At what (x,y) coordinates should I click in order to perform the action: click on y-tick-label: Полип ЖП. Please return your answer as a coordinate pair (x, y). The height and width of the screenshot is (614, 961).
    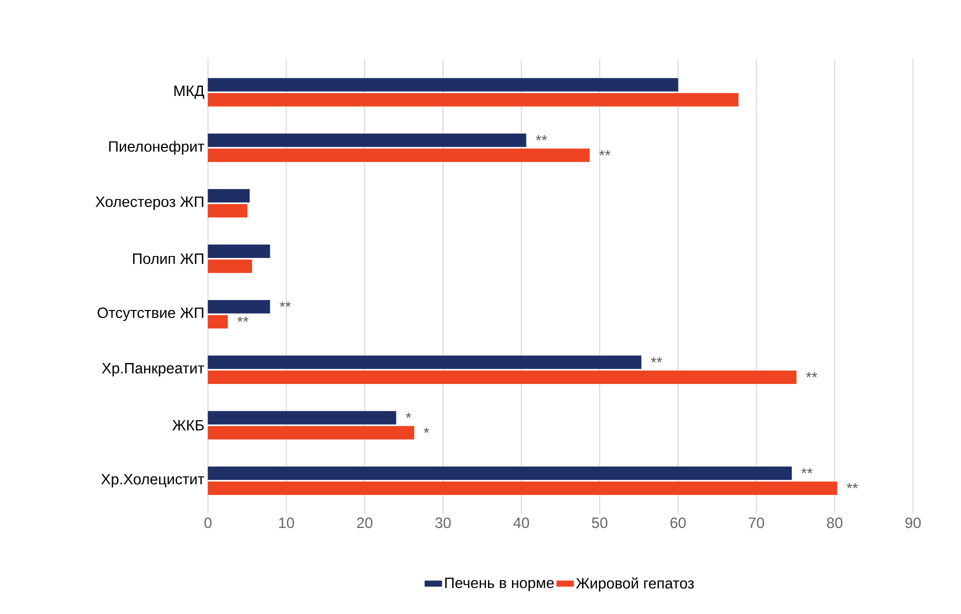
    Looking at the image, I should click on (168, 259).